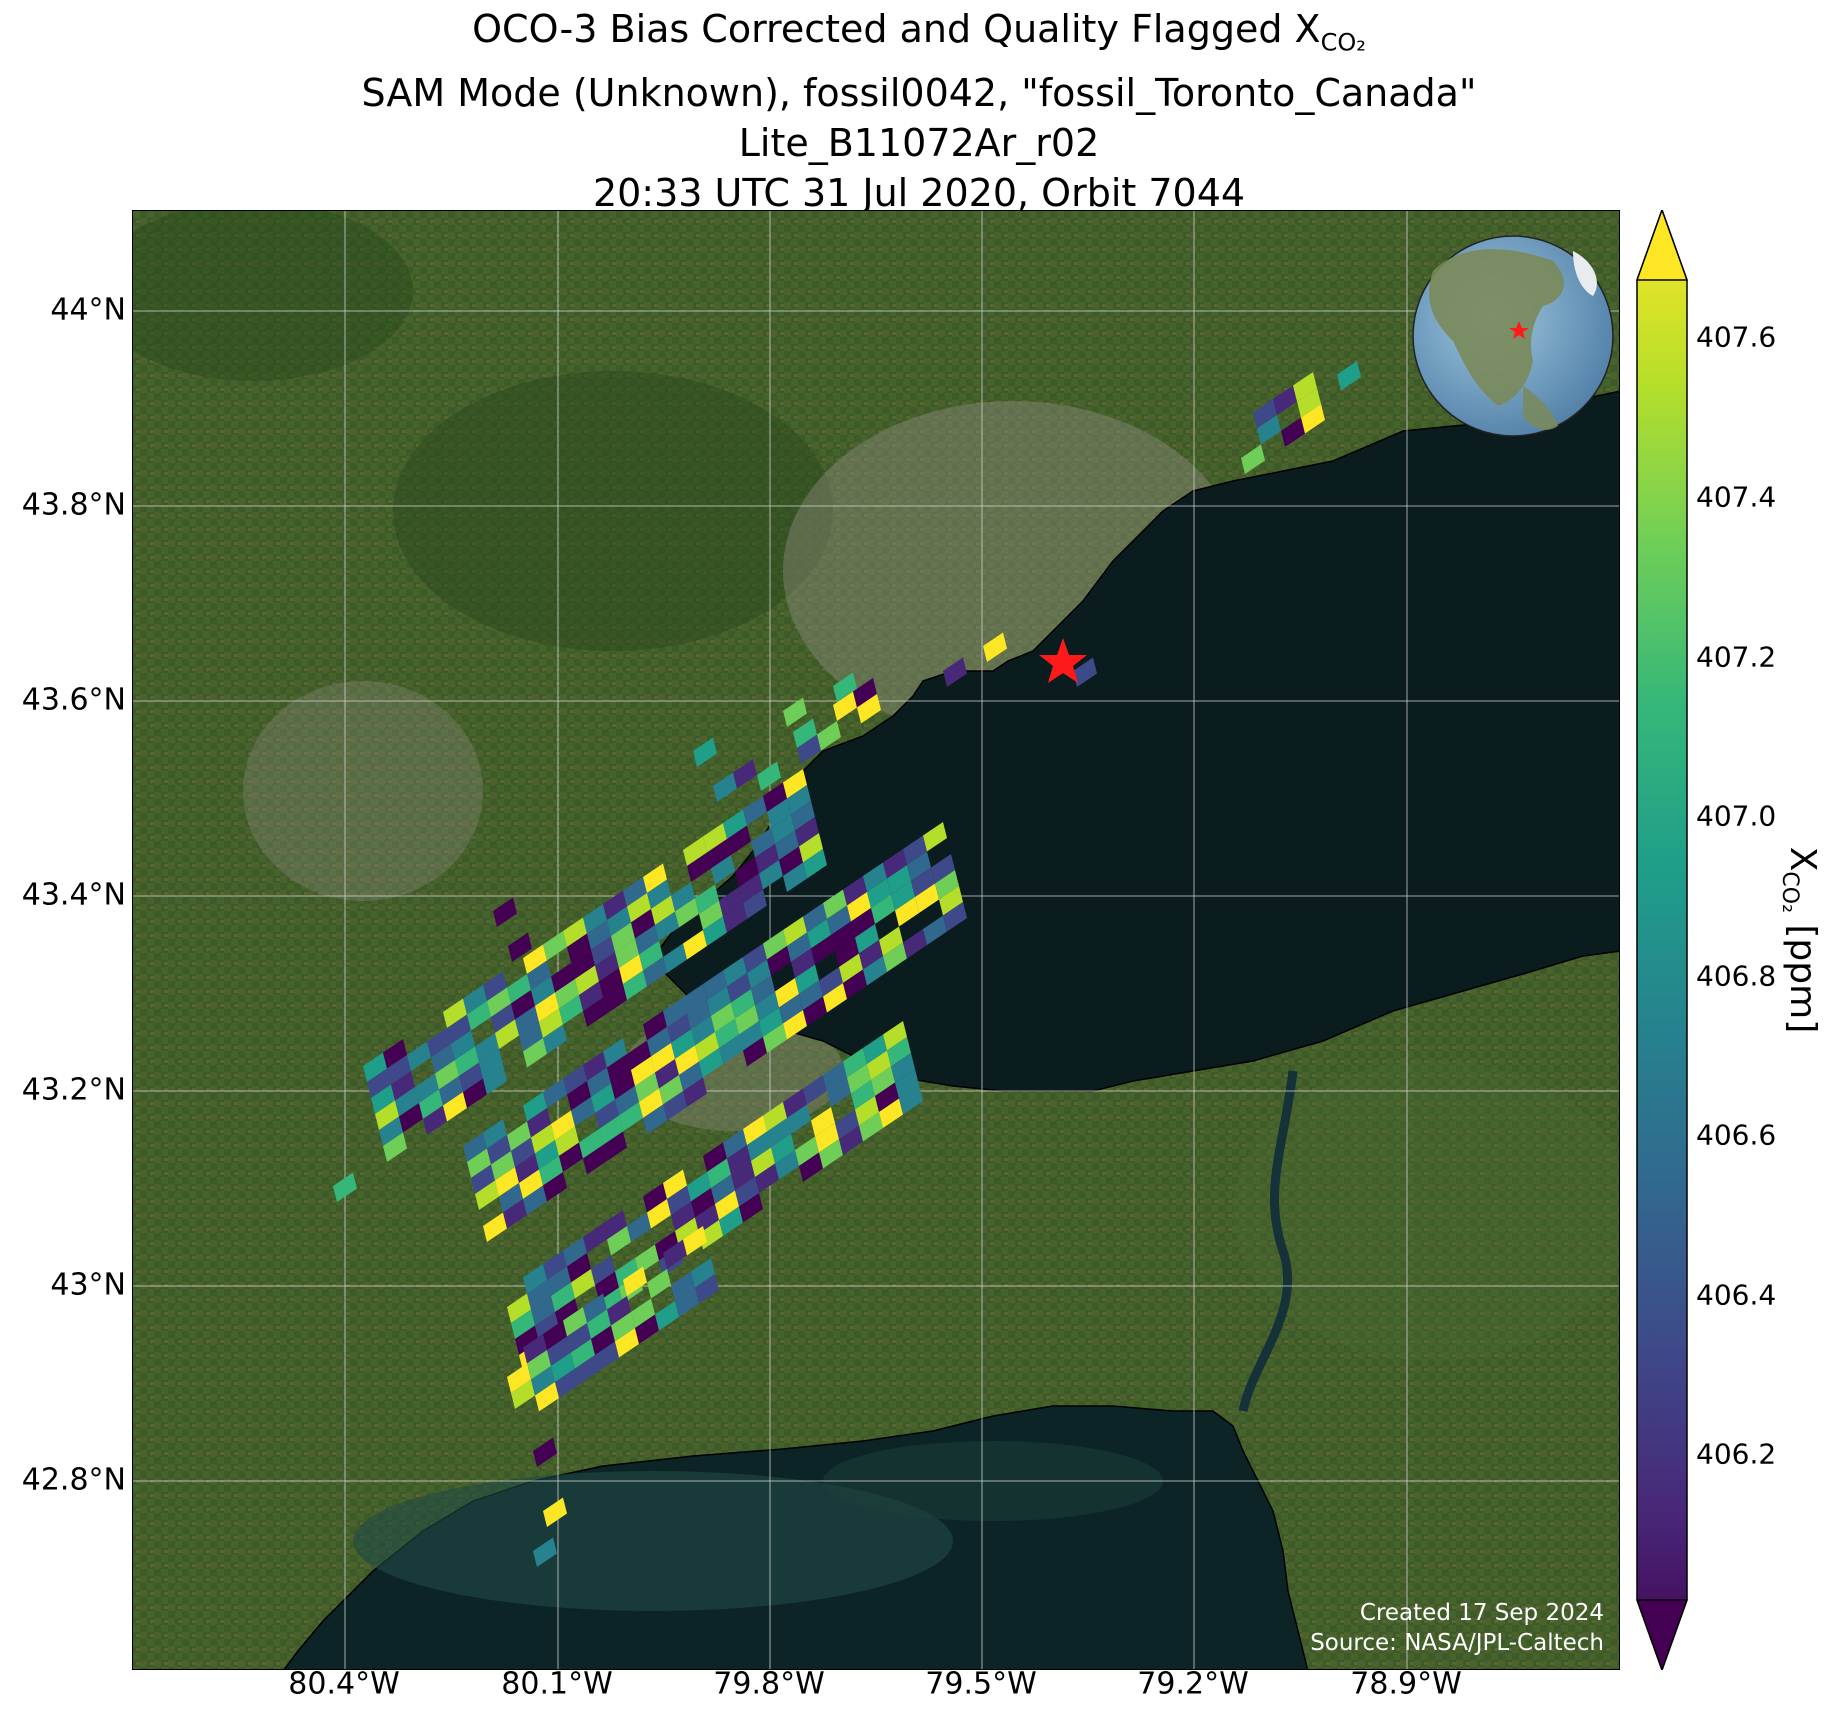  I want to click on lat-tick-label: 43°N, so click(88, 1285).